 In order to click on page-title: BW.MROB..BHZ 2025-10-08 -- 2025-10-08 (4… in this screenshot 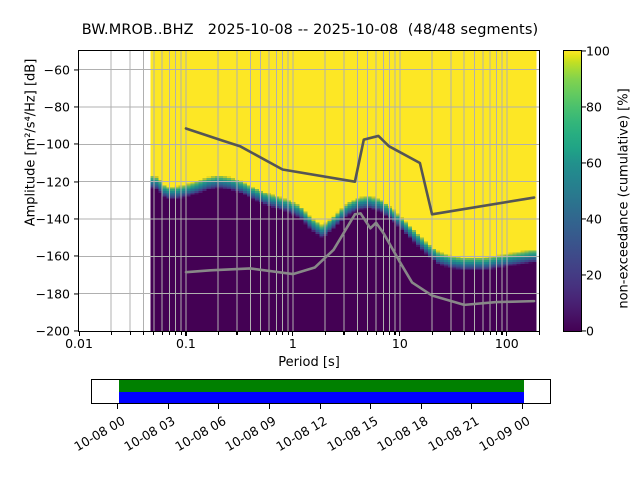, I will do `click(310, 30)`.